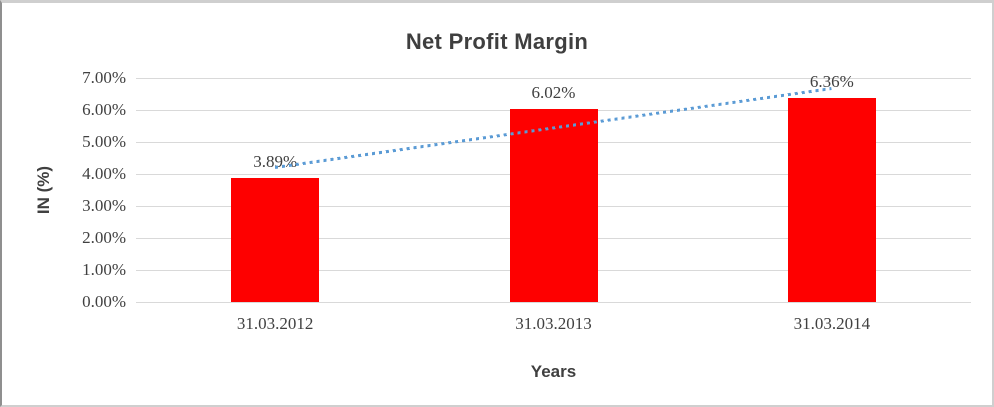 The width and height of the screenshot is (994, 407). I want to click on y-axis-tick-label: 4.00%, so click(104, 173).